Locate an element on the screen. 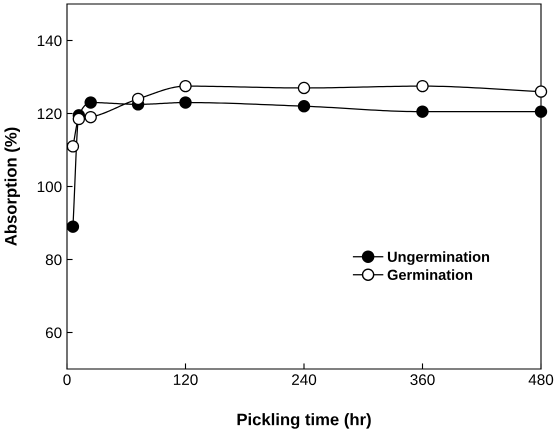 Image resolution: width=558 pixels, height=430 pixels. x-tick-label: 360 is located at coordinates (422, 380).